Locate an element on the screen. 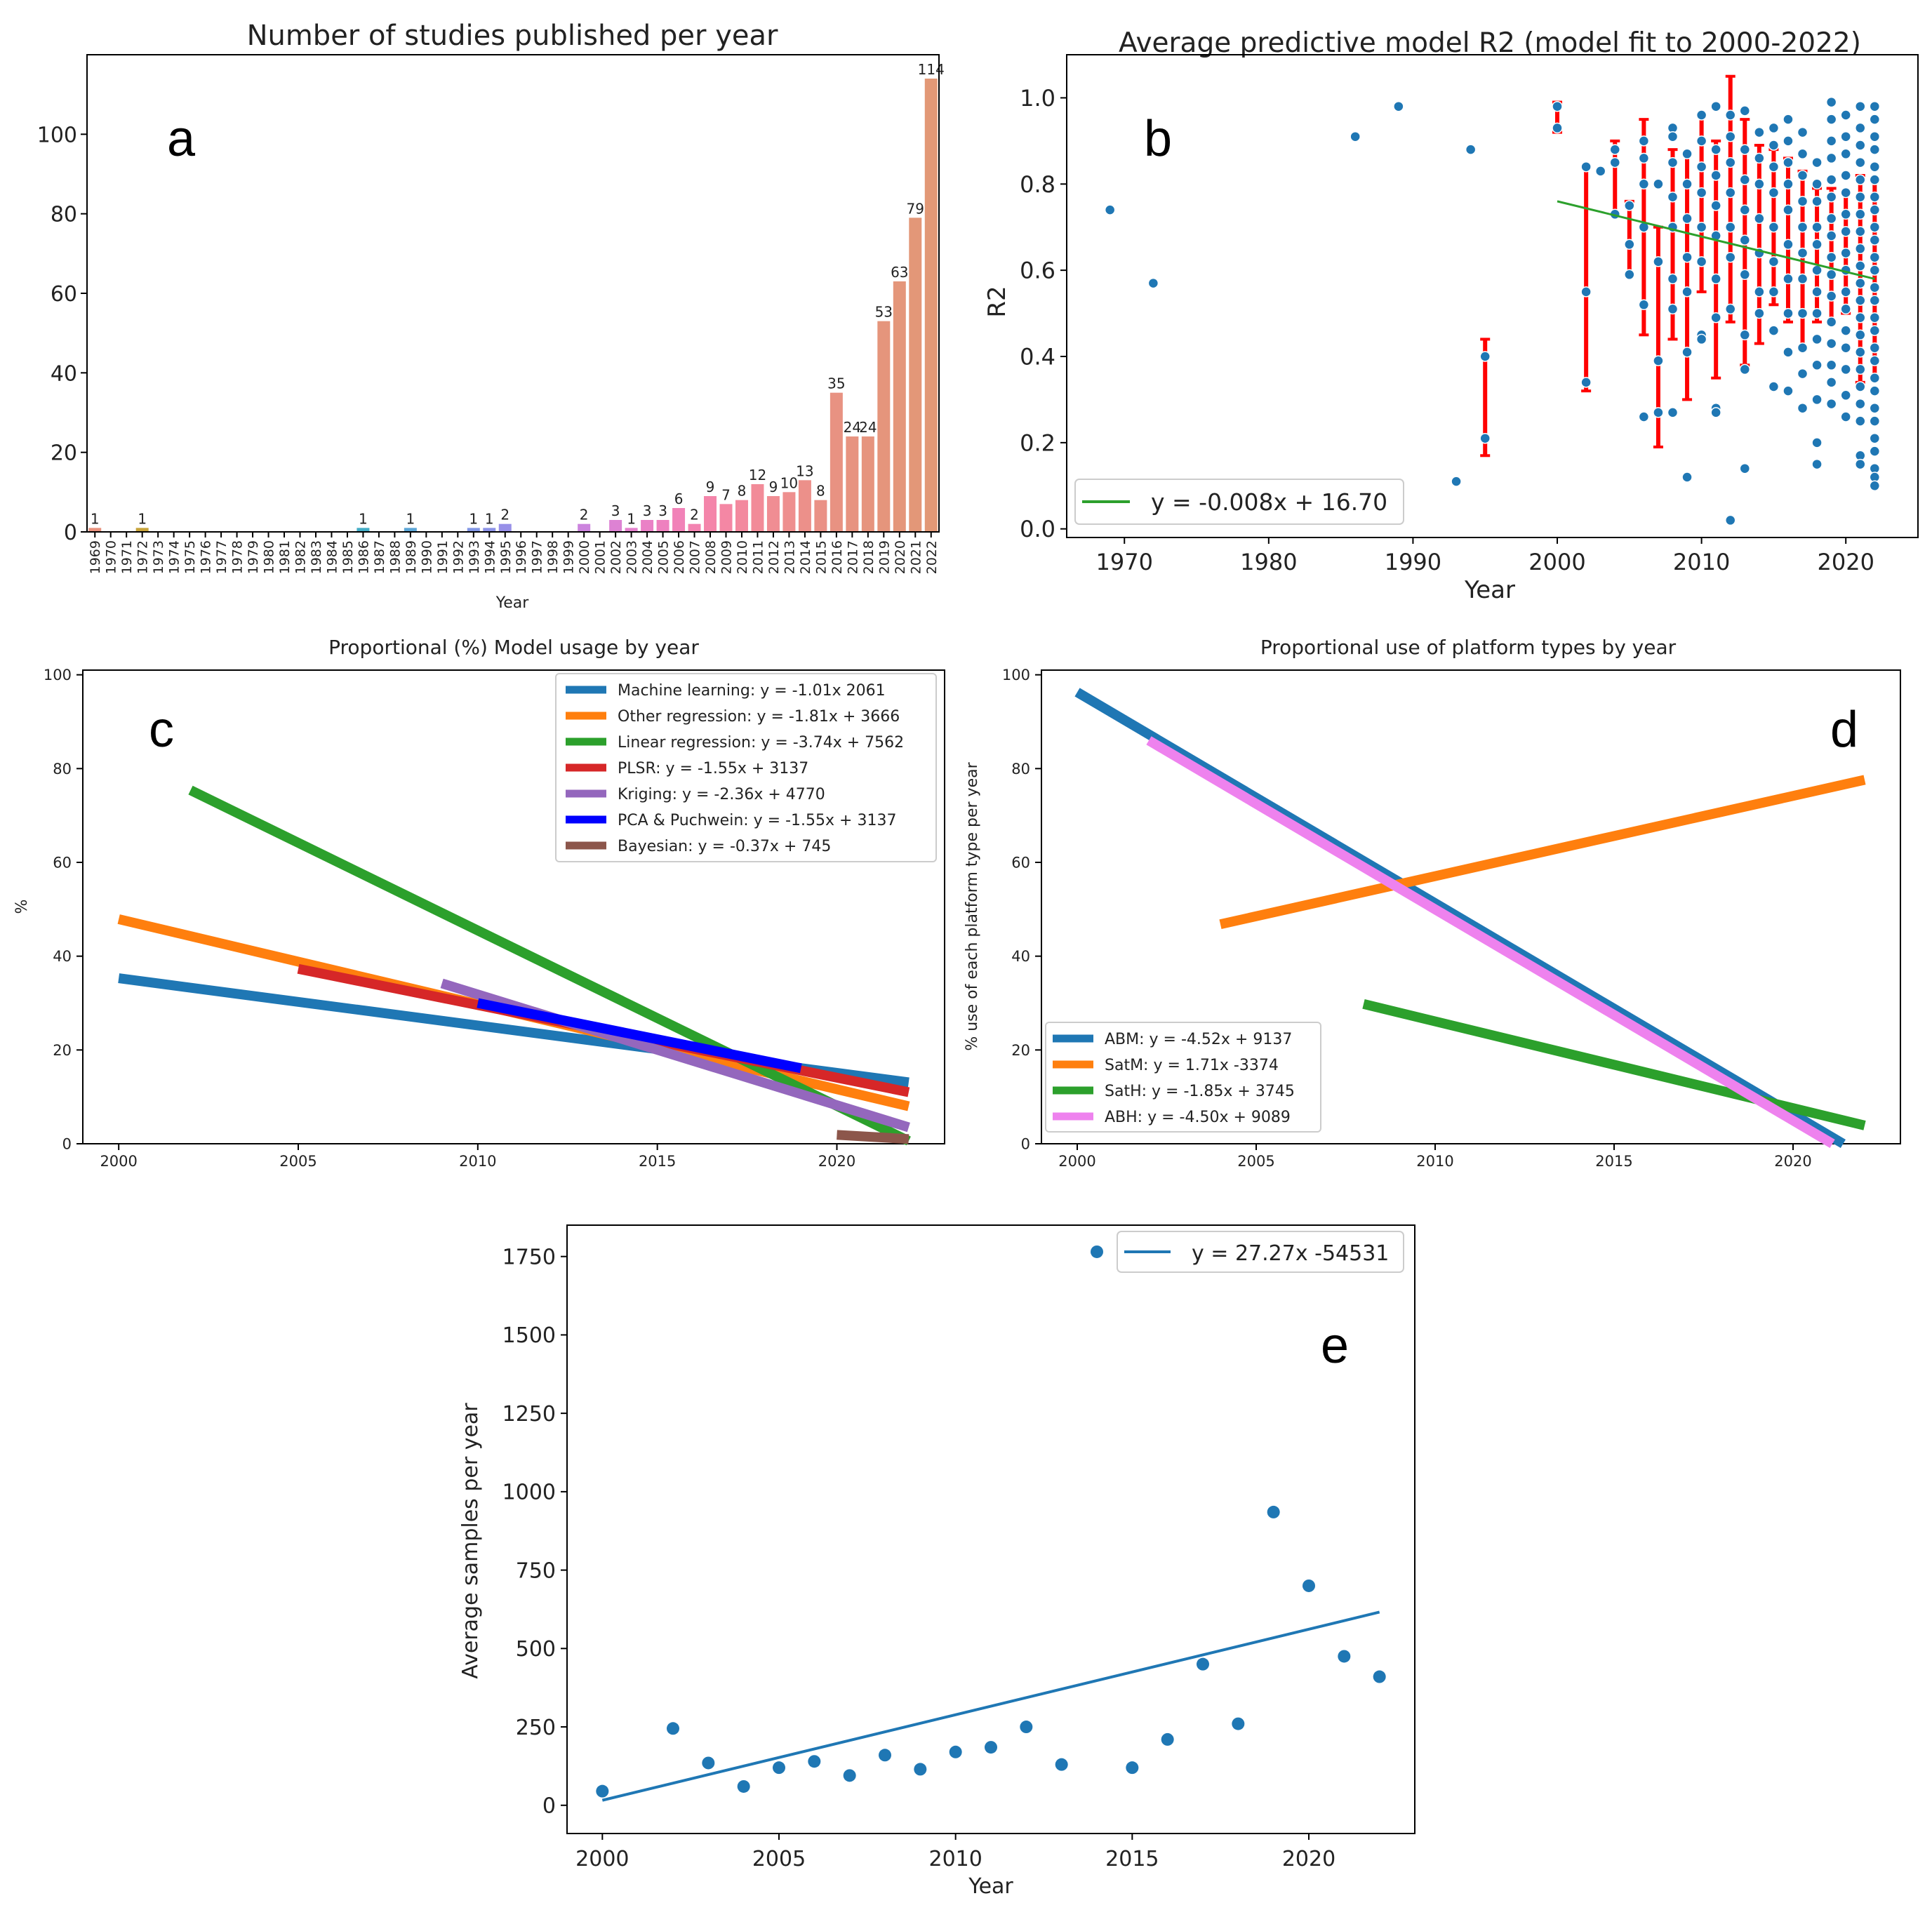 The width and height of the screenshot is (1932, 1910). panel-a-xtick-label: 2004 is located at coordinates (647, 557).